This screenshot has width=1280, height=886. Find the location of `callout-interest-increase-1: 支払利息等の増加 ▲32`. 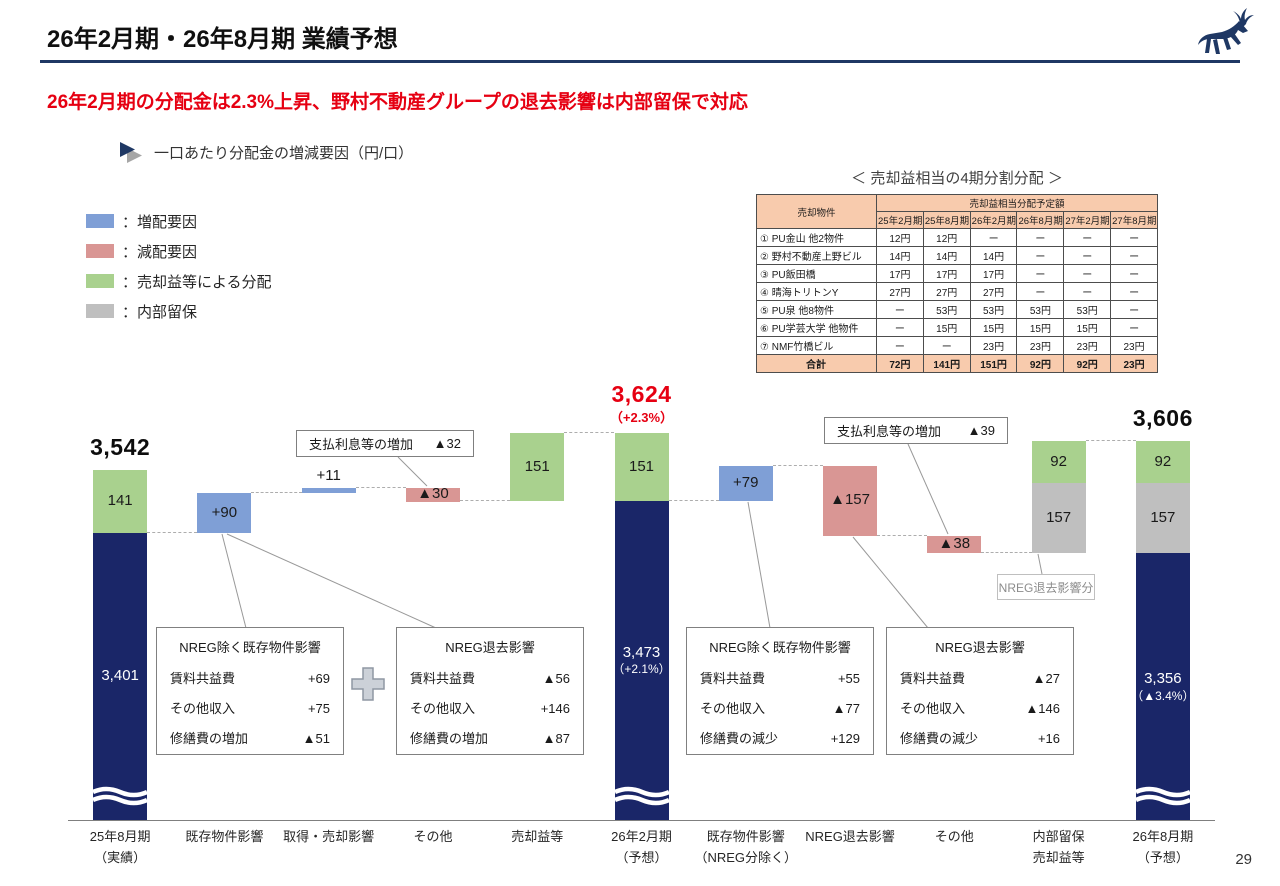

callout-interest-increase-1: 支払利息等の増加 ▲32 is located at coordinates (385, 443).